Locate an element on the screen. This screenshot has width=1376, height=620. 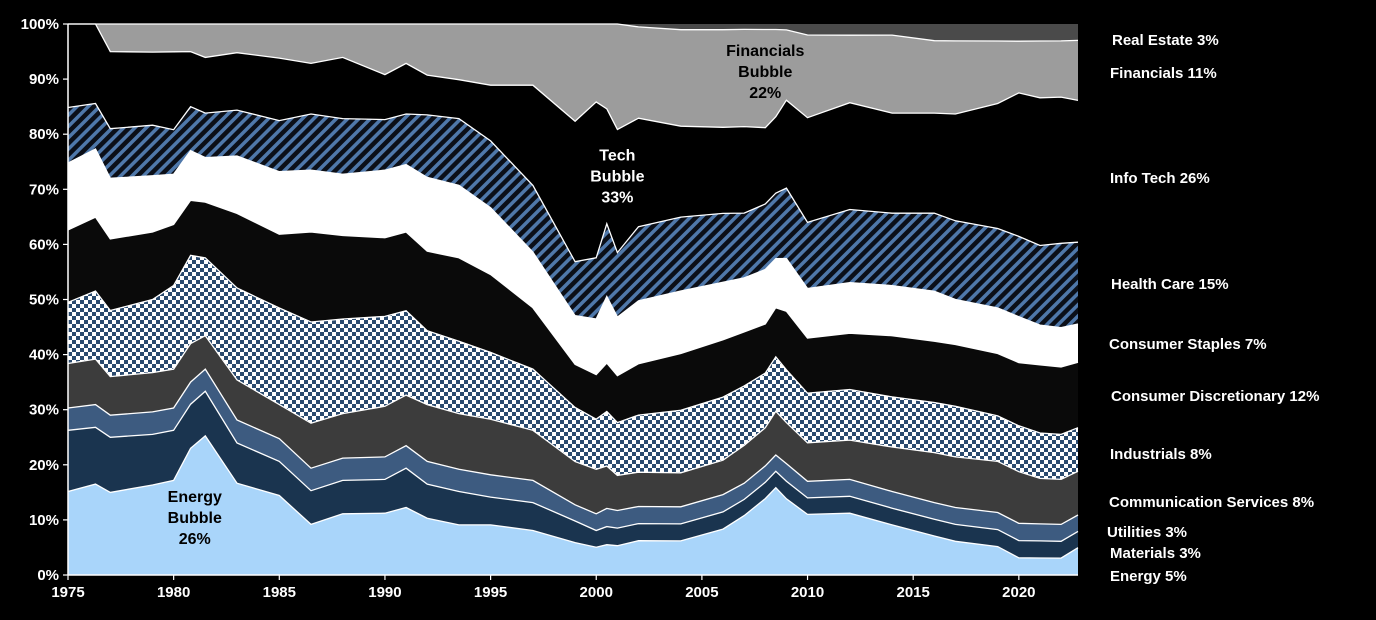
legend-utilities: Utilities 3% is located at coordinates (1147, 532).